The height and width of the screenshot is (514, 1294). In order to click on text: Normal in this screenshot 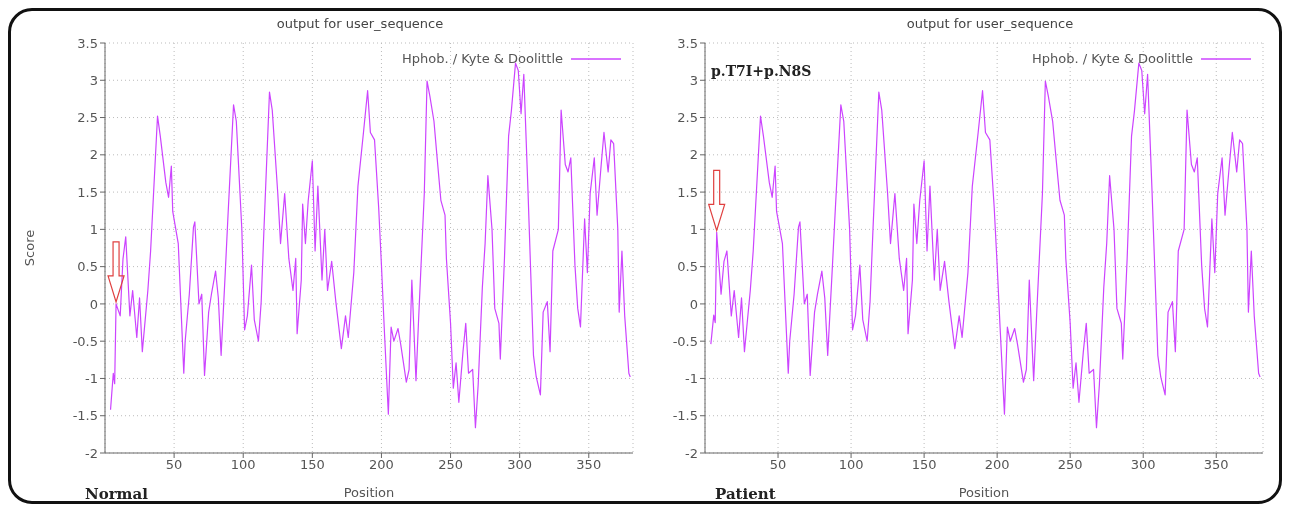, I will do `click(116, 494)`.